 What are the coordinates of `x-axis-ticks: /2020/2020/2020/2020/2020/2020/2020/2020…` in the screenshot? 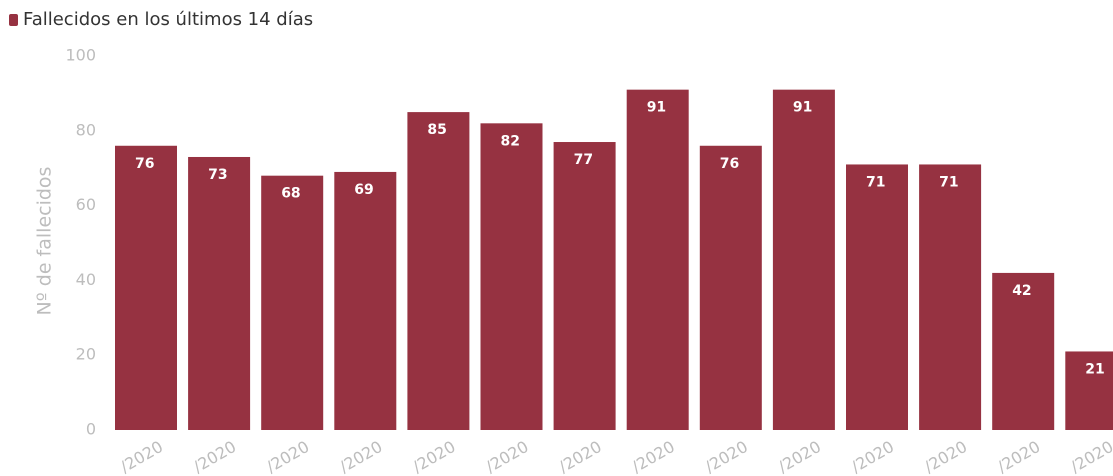 It's located at (615, 456).